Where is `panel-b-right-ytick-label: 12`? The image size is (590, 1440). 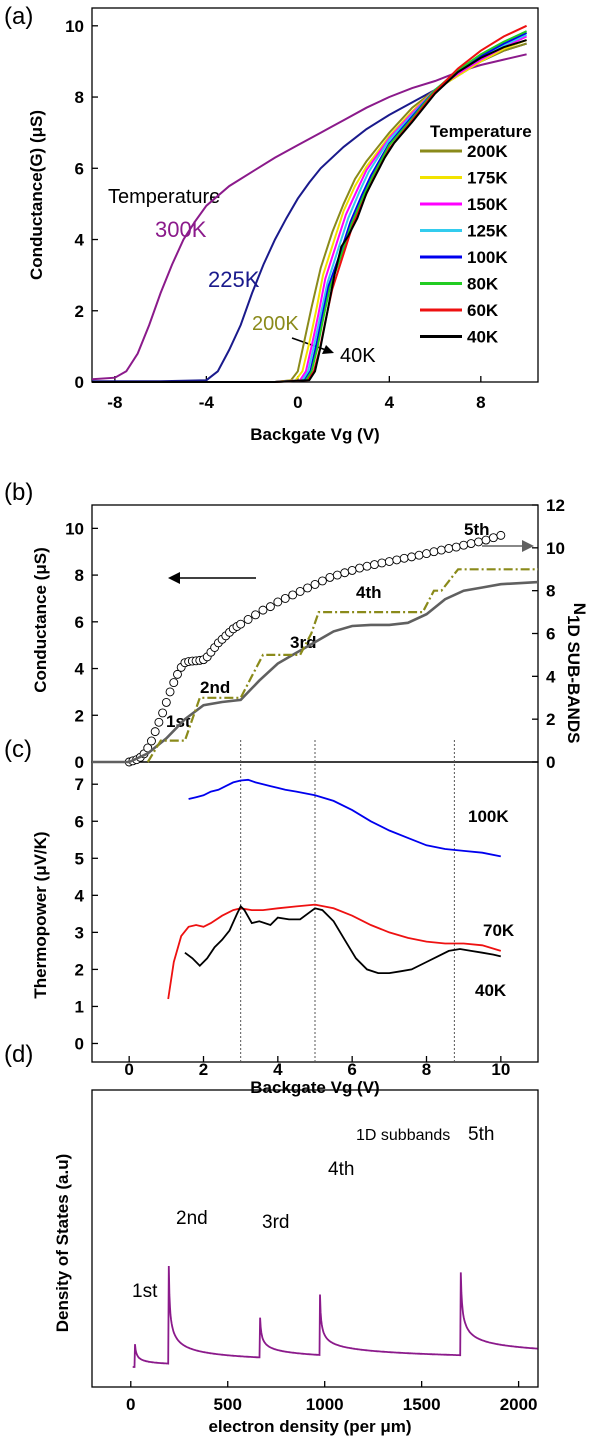 panel-b-right-ytick-label: 12 is located at coordinates (555, 505).